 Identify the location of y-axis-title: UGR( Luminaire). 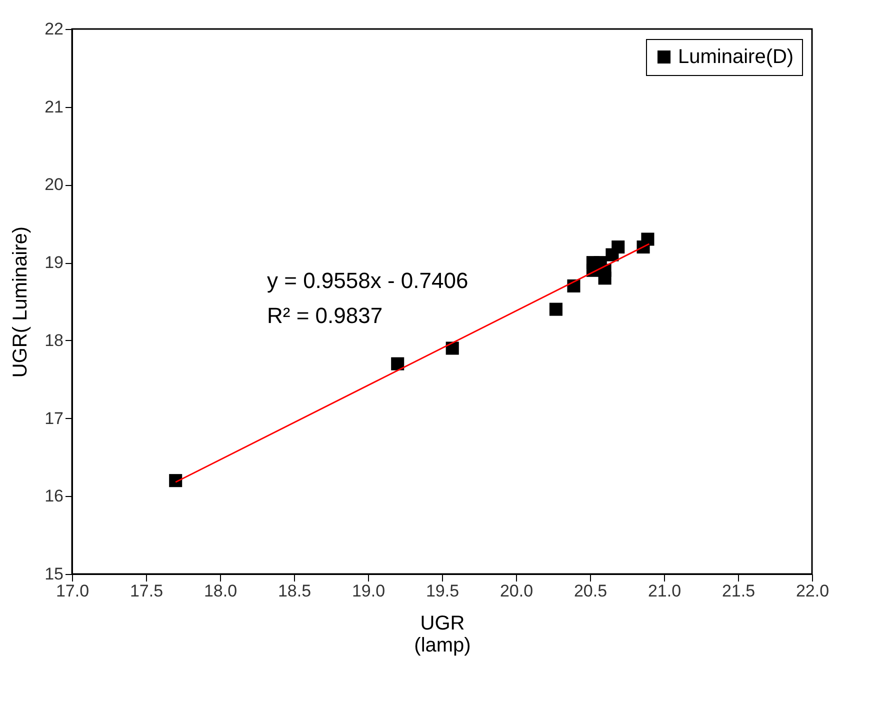
(21, 302).